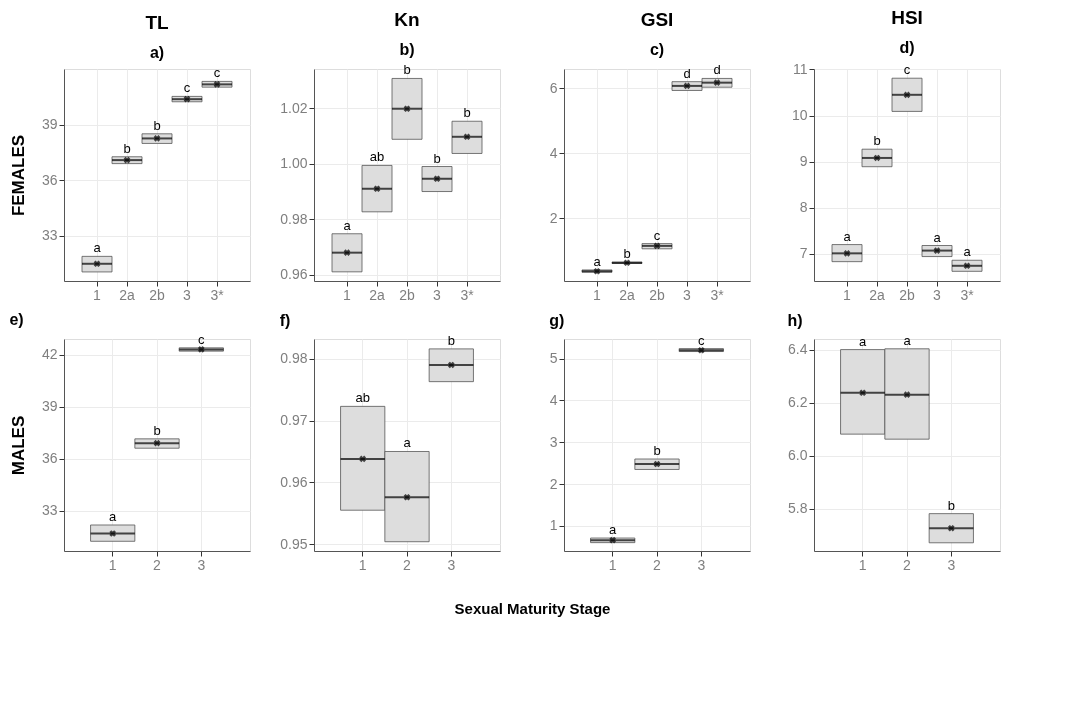  What do you see at coordinates (285, 320) in the screenshot?
I see `chart-title: f)` at bounding box center [285, 320].